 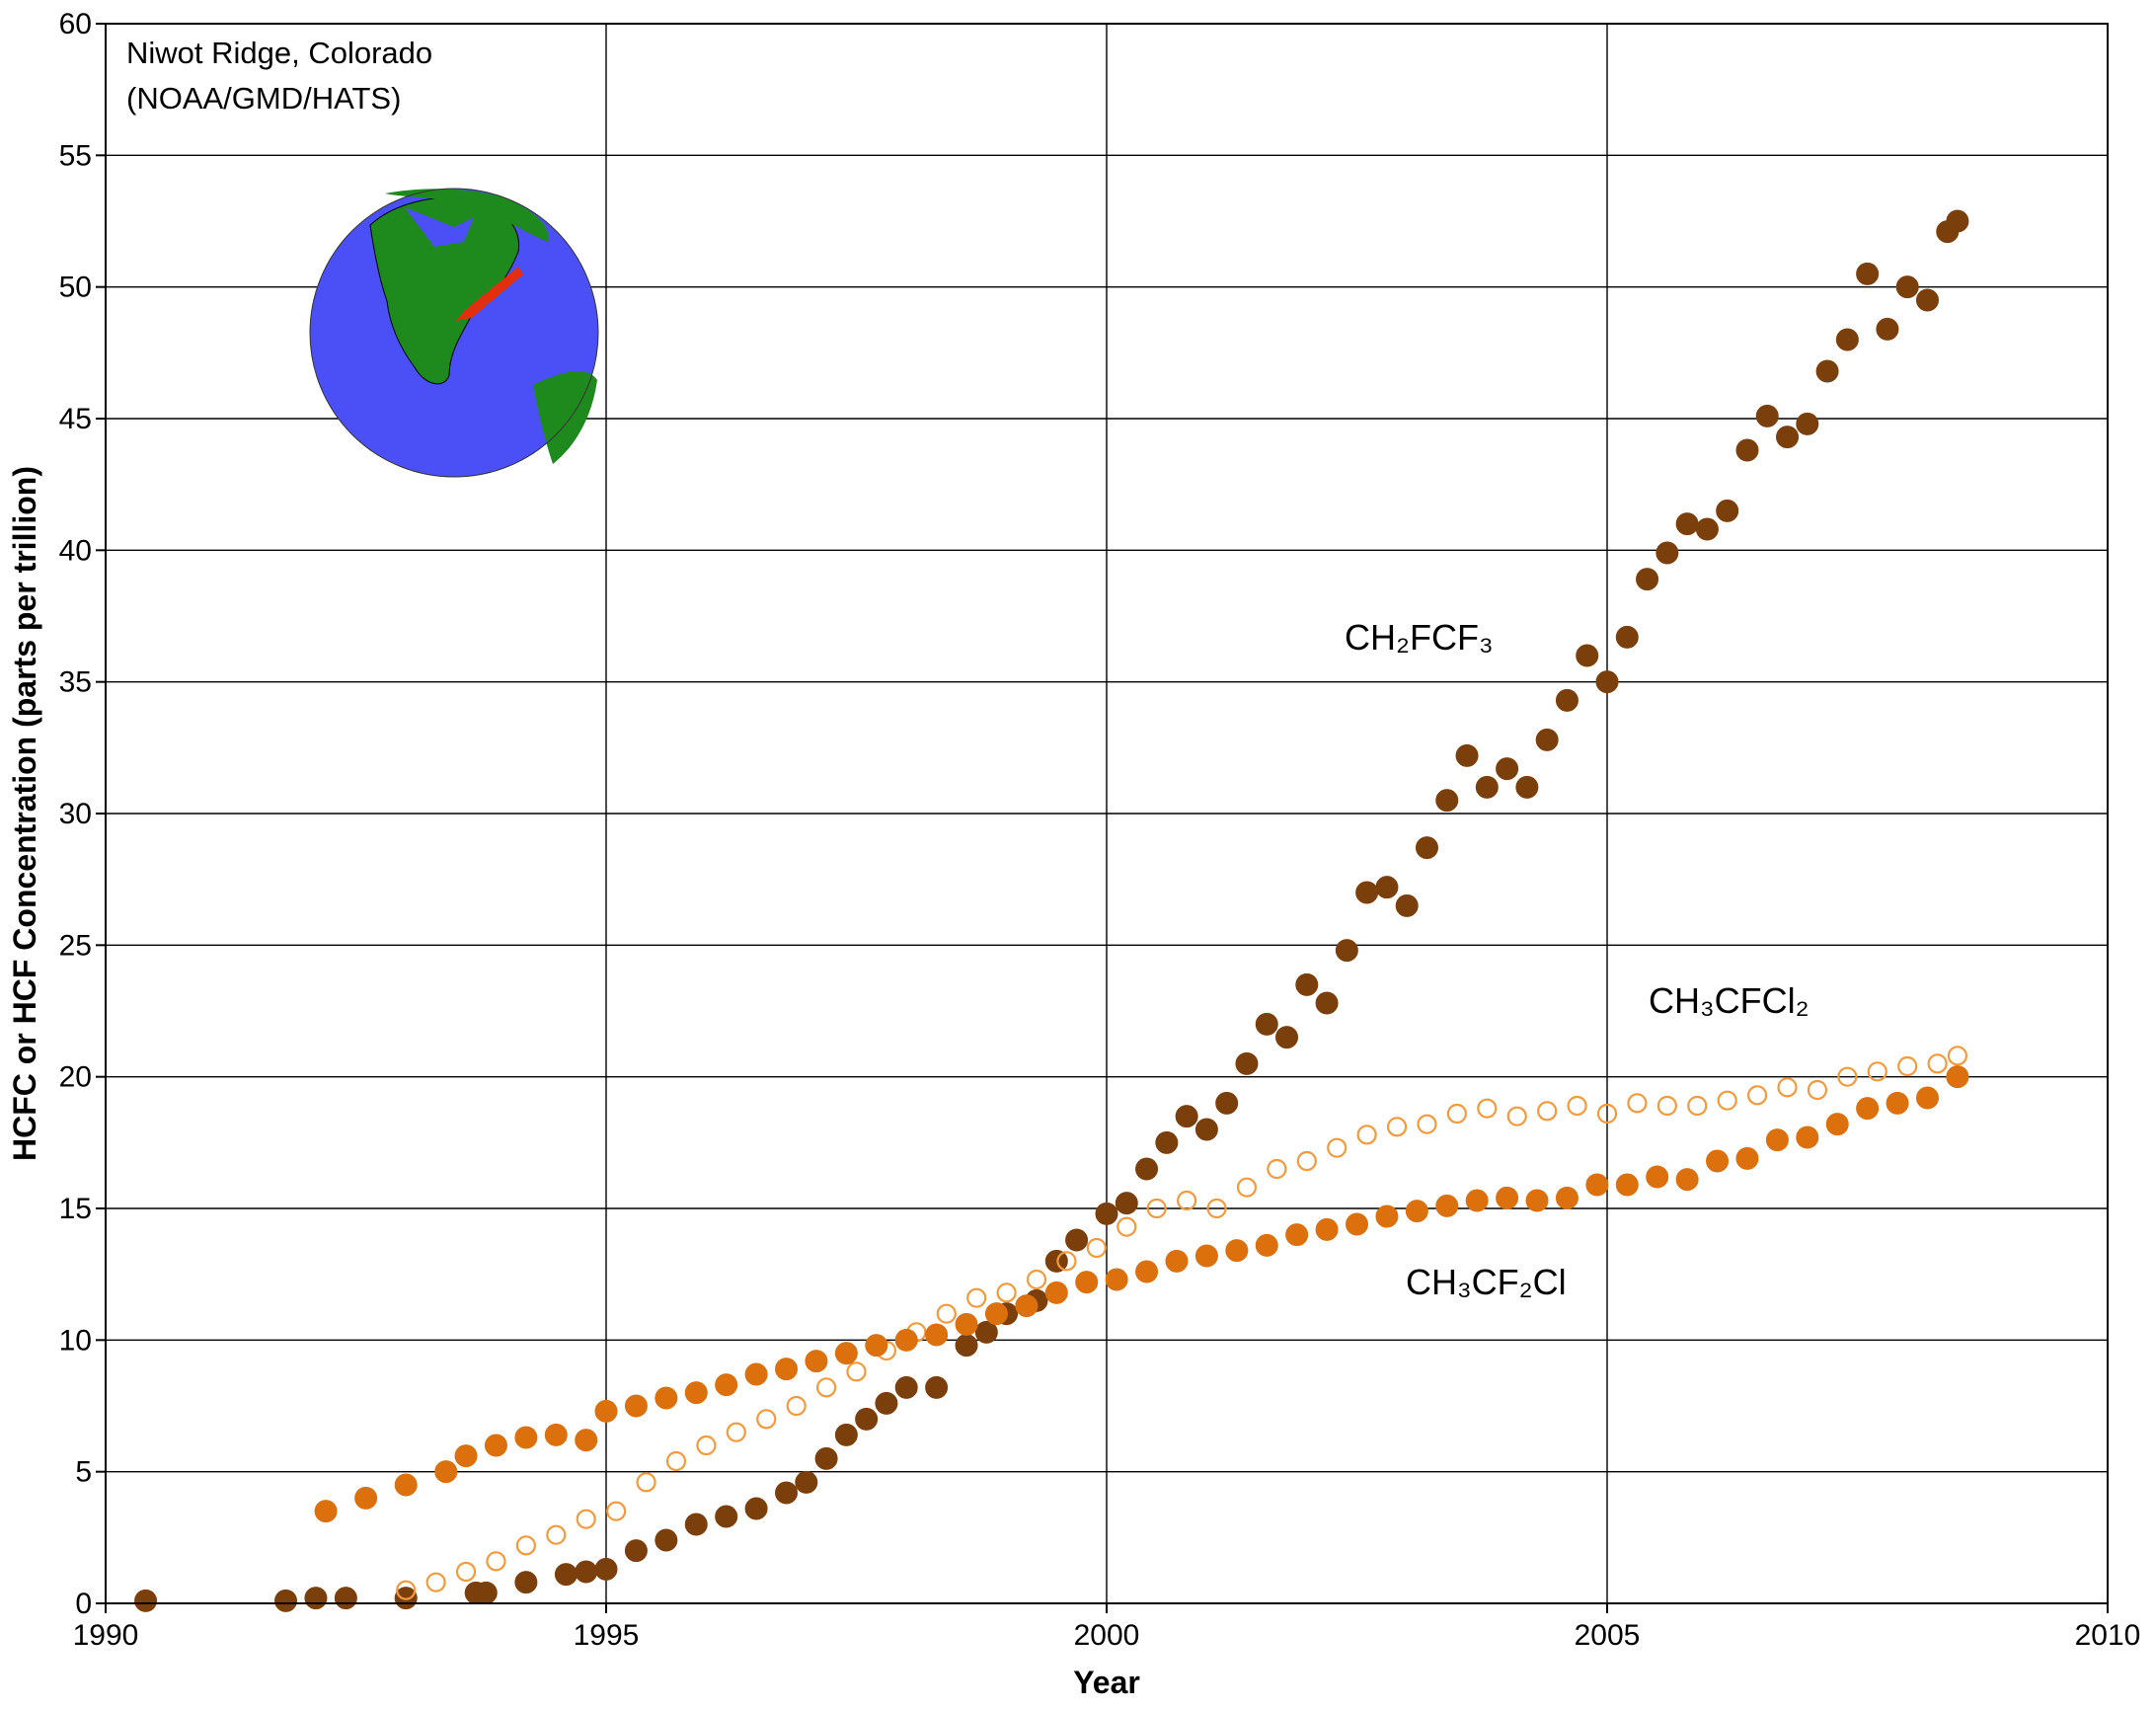 What do you see at coordinates (83, 1473) in the screenshot?
I see `y-tick-label: 5` at bounding box center [83, 1473].